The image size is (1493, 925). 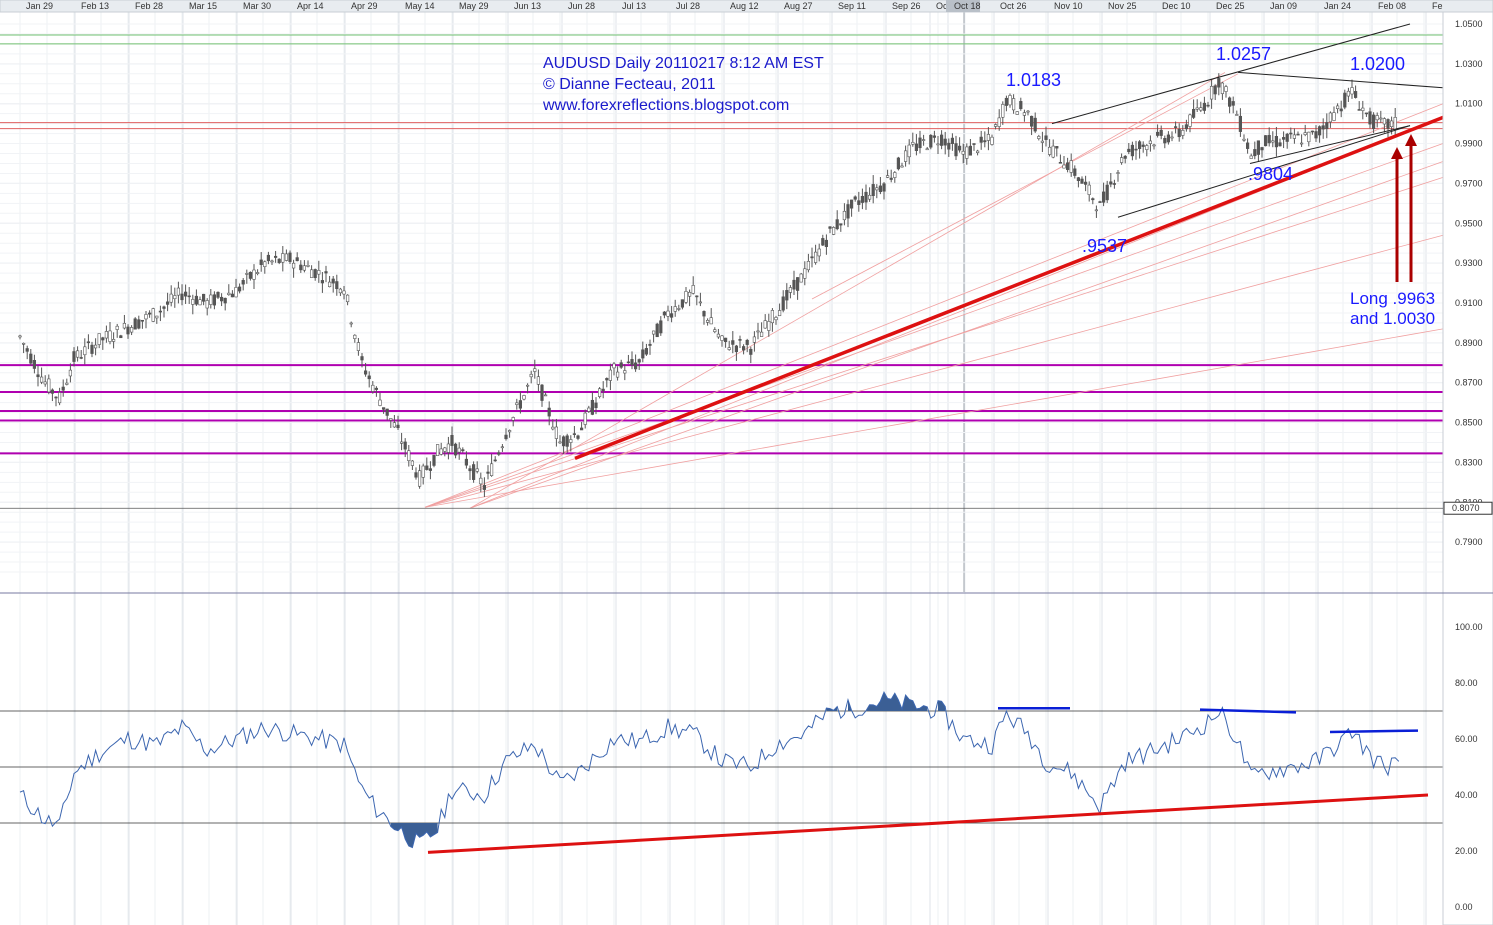 I want to click on date-tick-label: Jan 09, so click(x=1283, y=6).